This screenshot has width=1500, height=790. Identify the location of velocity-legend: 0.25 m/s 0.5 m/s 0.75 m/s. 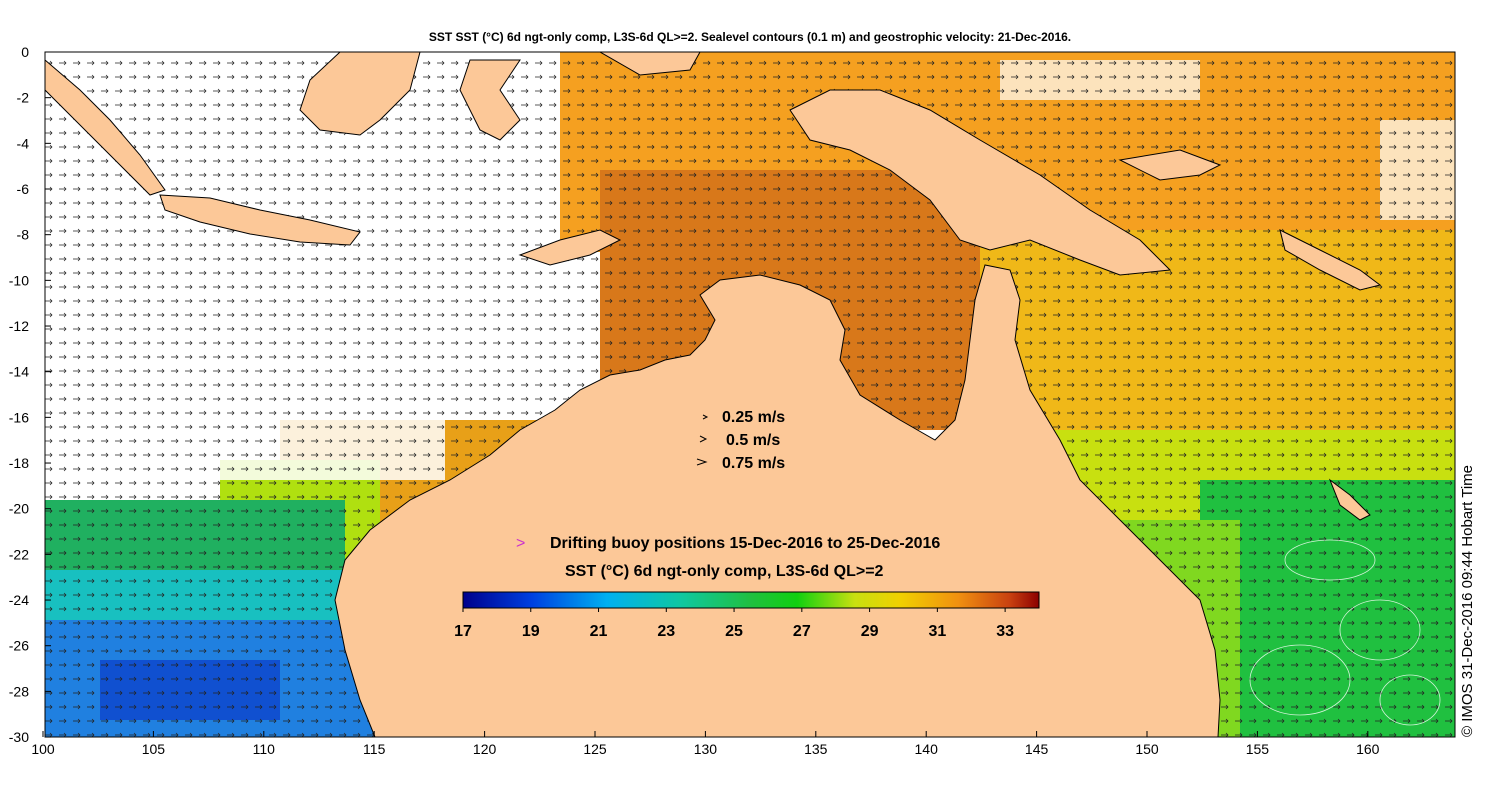
(740, 440).